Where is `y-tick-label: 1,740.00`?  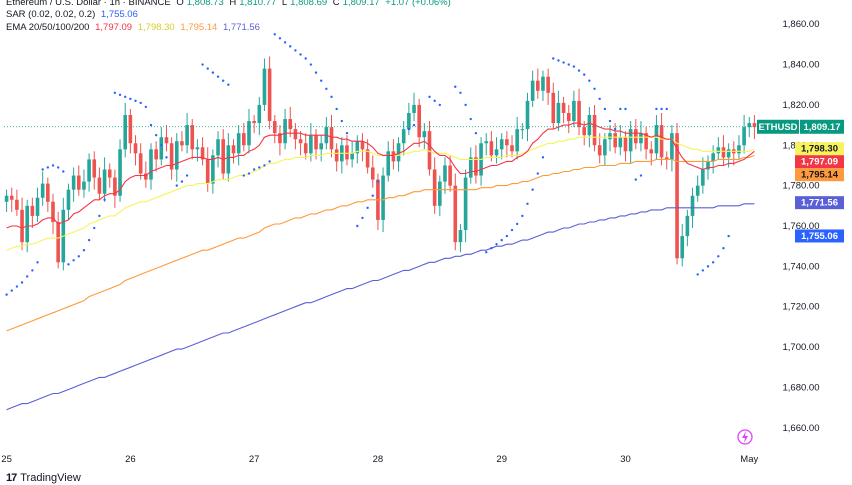 y-tick-label: 1,740.00 is located at coordinates (801, 266).